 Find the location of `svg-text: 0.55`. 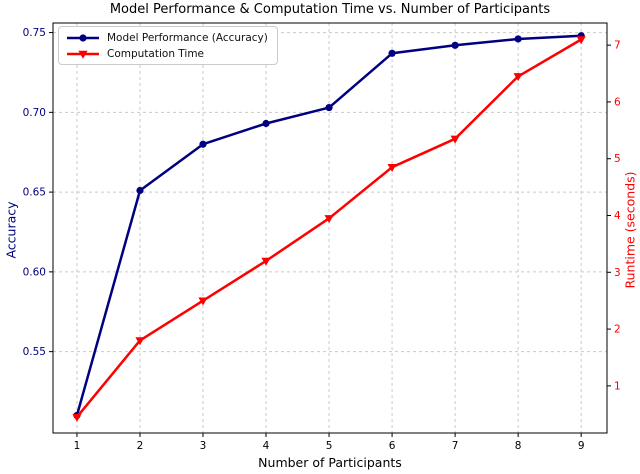

svg-text: 0.55 is located at coordinates (34, 352).